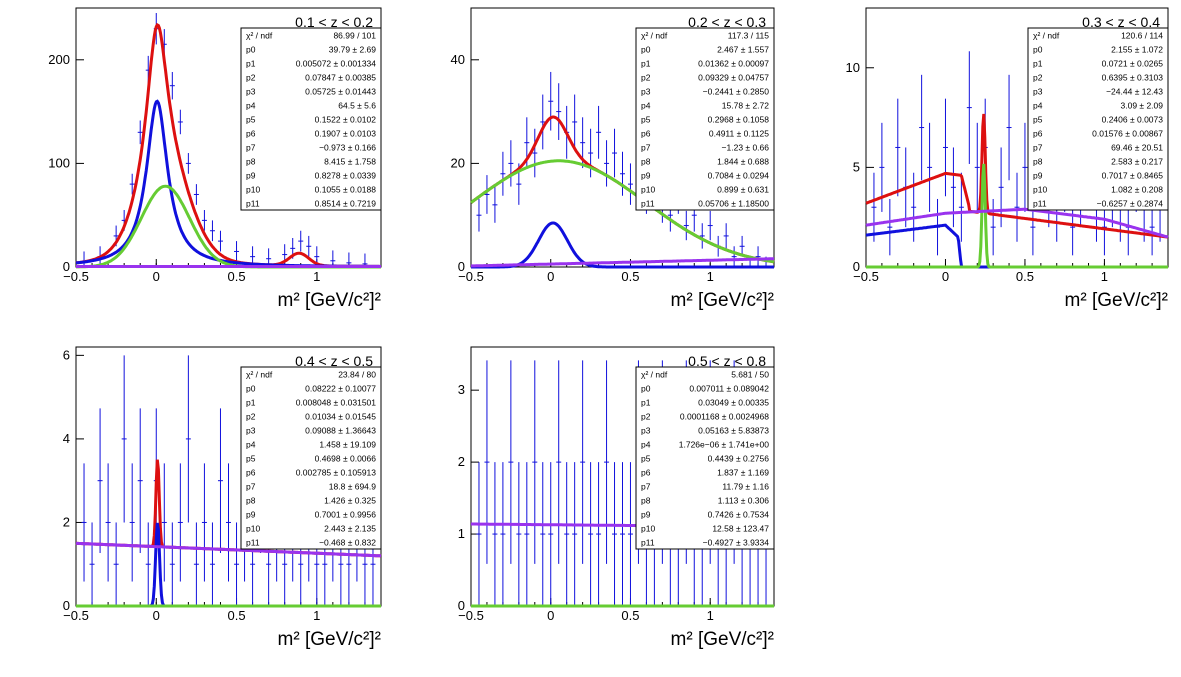 The image size is (1181, 677). What do you see at coordinates (1142, 36) in the screenshot?
I see `stats-chi2-value: 120.6 / 114` at bounding box center [1142, 36].